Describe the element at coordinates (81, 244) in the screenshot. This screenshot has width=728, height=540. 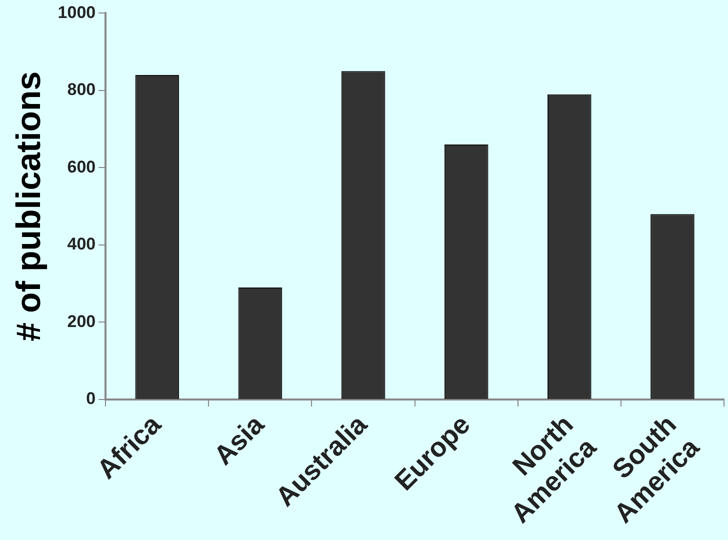
I see `y-tick-label: 400` at that location.